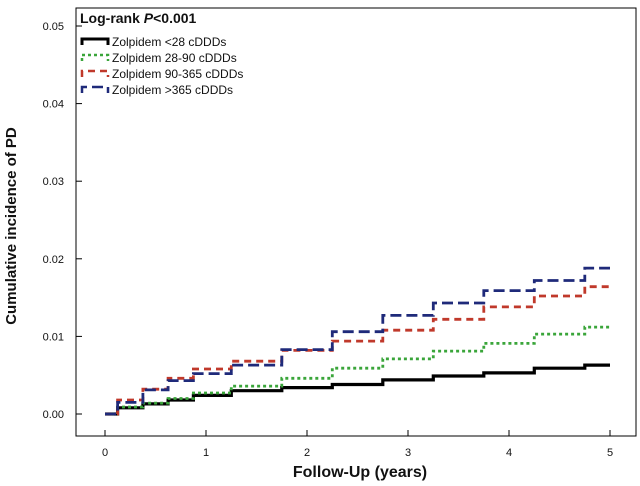 This screenshot has height=486, width=640. I want to click on y-tick-label: 0.03, so click(53, 182).